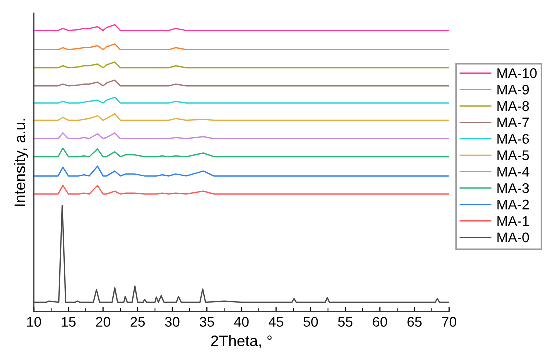 Image resolution: width=550 pixels, height=364 pixels. I want to click on x-tick-label: 55, so click(345, 322).